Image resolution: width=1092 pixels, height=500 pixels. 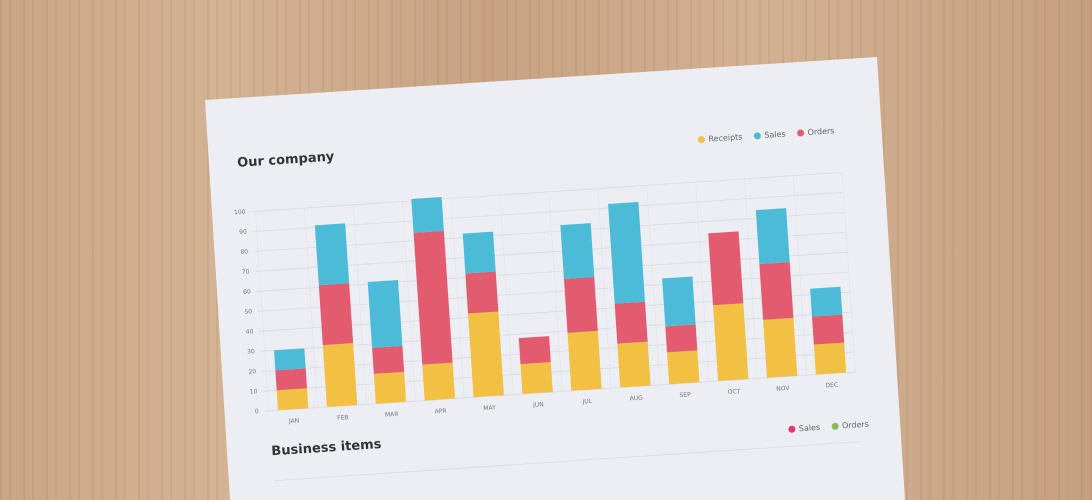 I want to click on x-tick-label: APR, so click(x=440, y=412).